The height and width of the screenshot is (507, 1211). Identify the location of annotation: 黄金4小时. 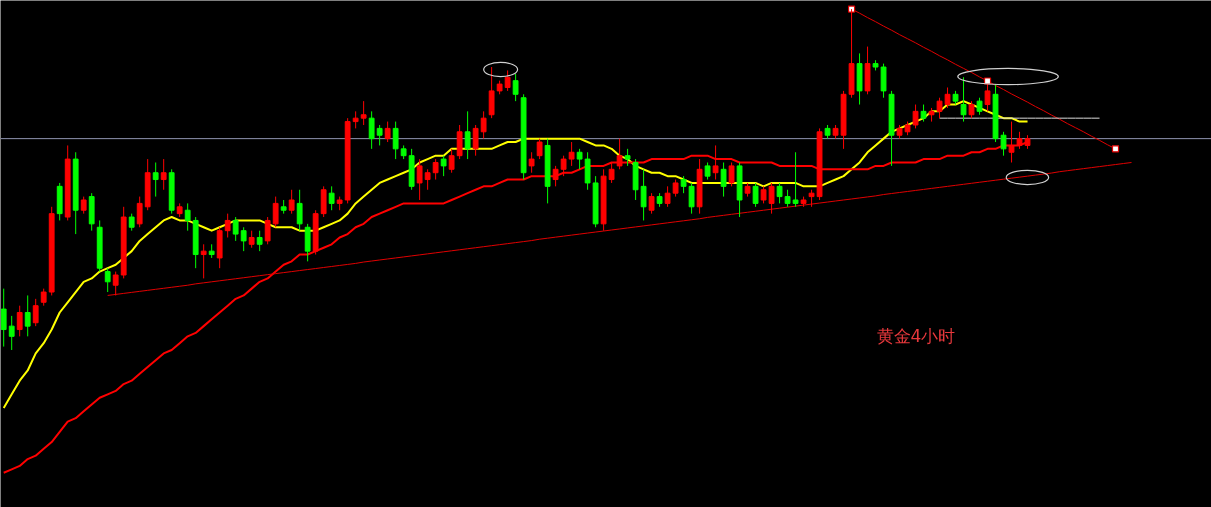
(916, 335).